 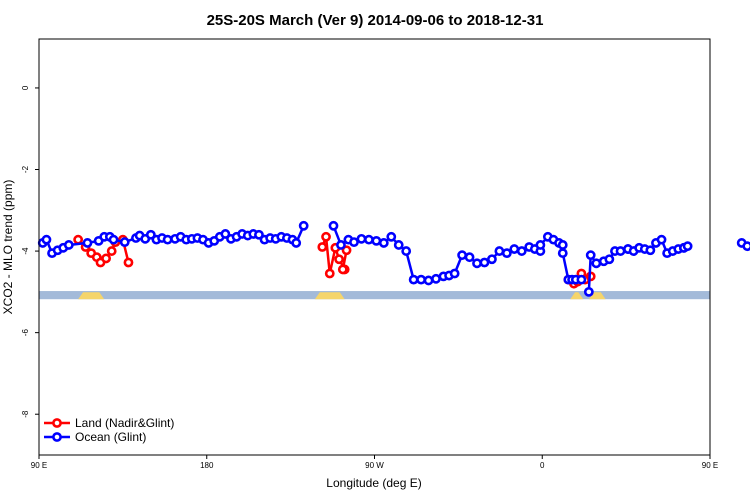 I want to click on y-axis-label: XCO2 - MLO trend (ppm), so click(x=8, y=247).